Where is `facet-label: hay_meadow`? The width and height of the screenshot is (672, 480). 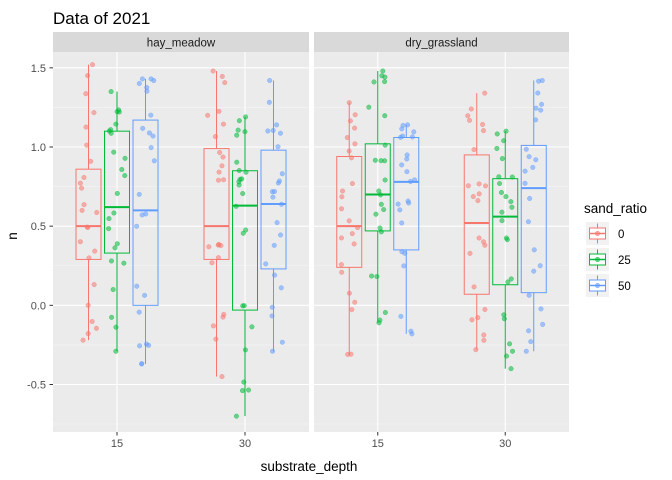
facet-label: hay_meadow is located at coordinates (181, 44).